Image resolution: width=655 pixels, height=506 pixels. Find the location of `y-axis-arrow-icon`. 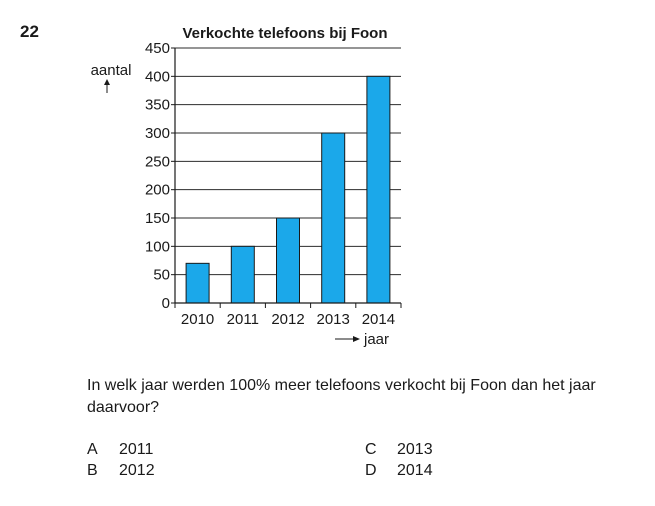

y-axis-arrow-icon is located at coordinates (107, 86).